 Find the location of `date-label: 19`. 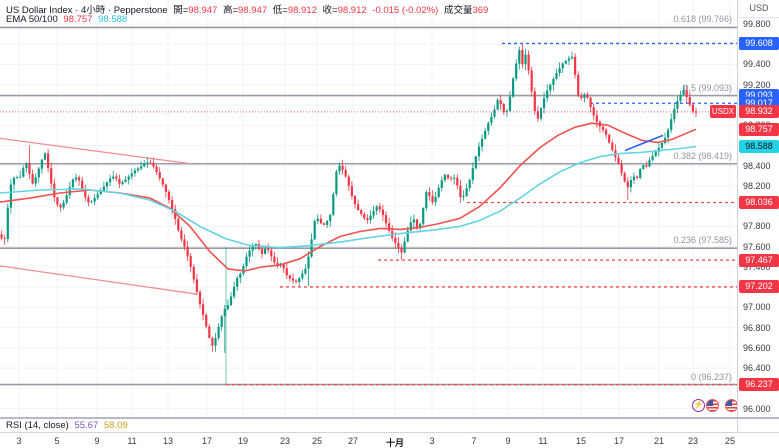

date-label: 19 is located at coordinates (243, 441).